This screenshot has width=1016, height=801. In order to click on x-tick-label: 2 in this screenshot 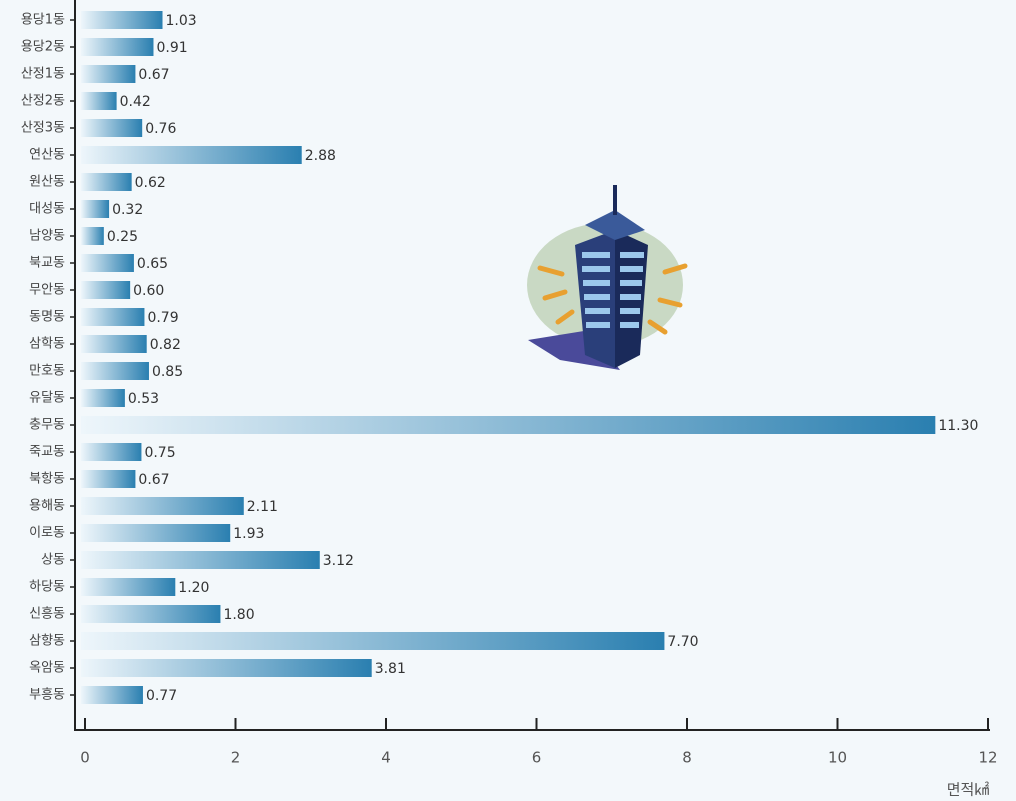, I will do `click(236, 758)`.